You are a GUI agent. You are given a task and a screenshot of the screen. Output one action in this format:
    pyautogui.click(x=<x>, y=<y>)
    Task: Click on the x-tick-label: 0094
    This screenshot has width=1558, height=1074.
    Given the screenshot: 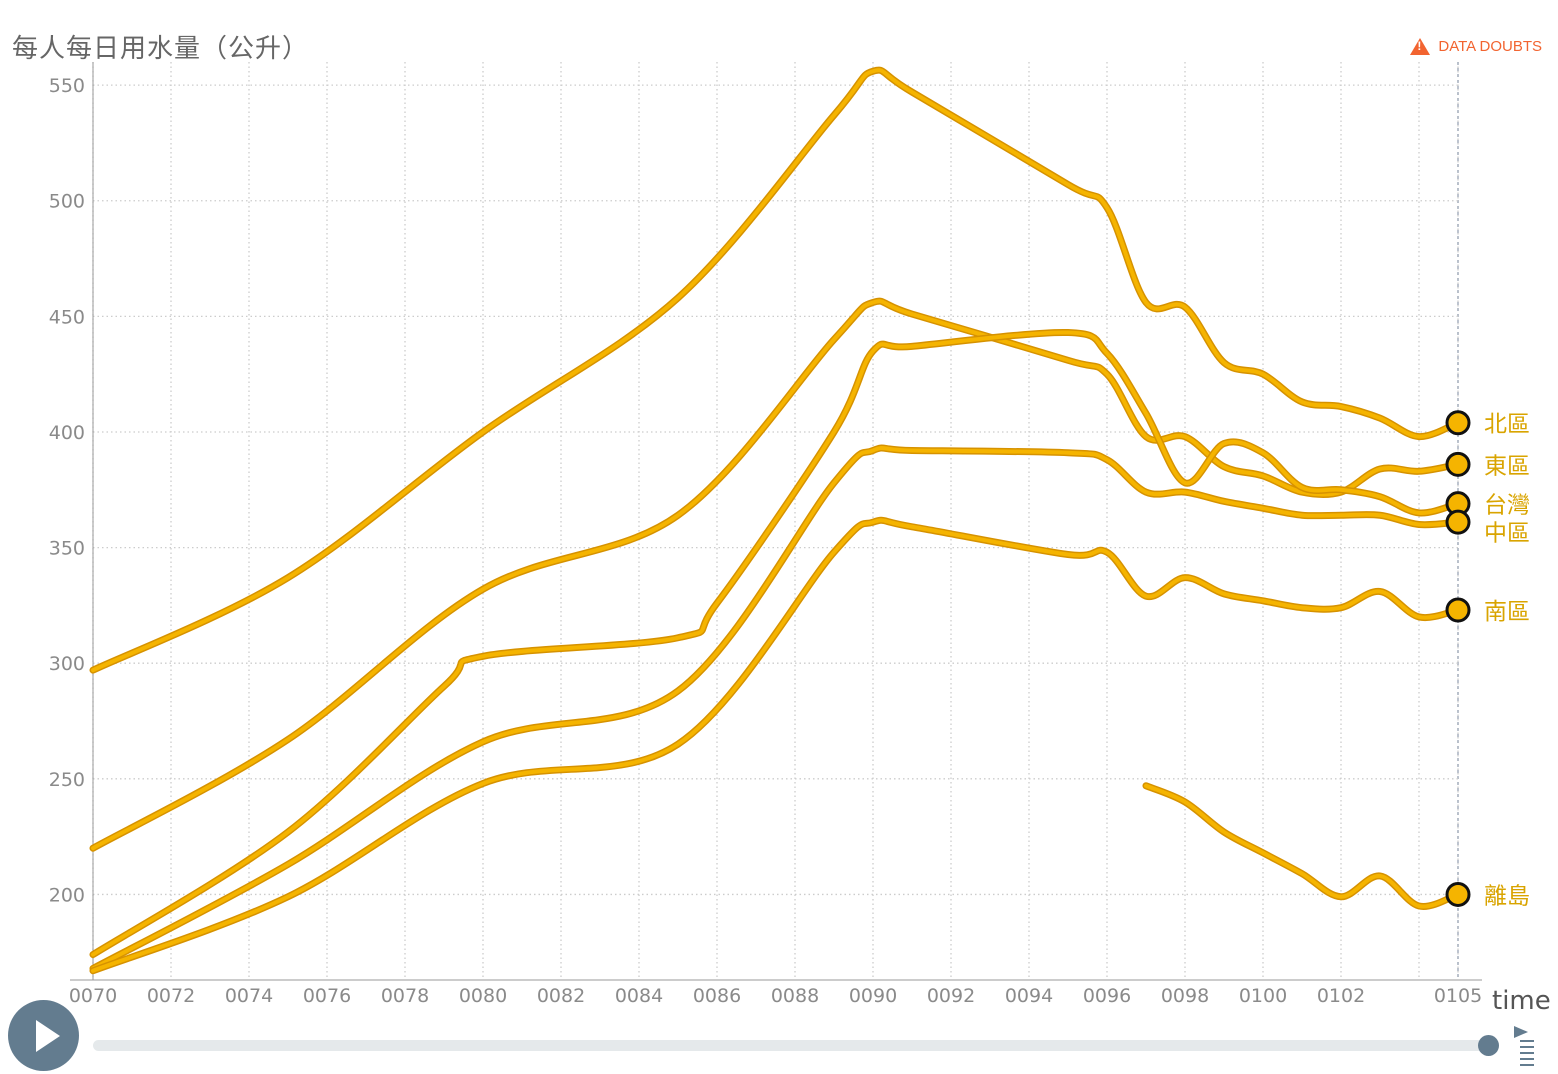 What is the action you would take?
    pyautogui.click(x=1029, y=996)
    